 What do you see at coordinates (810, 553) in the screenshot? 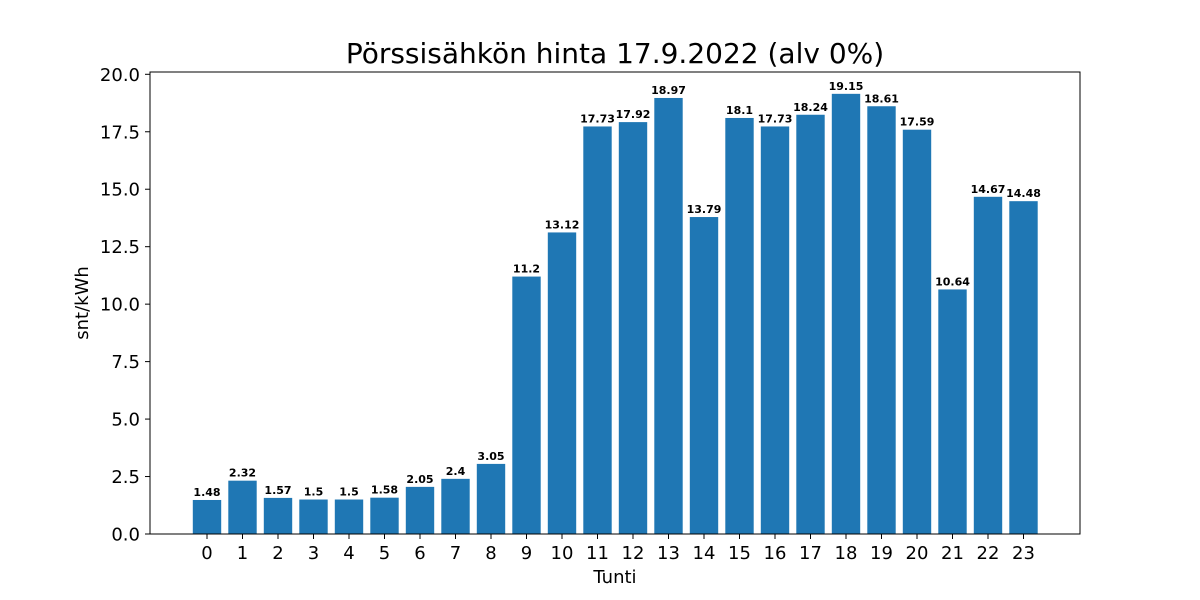
I see `x-tick-label: 17` at bounding box center [810, 553].